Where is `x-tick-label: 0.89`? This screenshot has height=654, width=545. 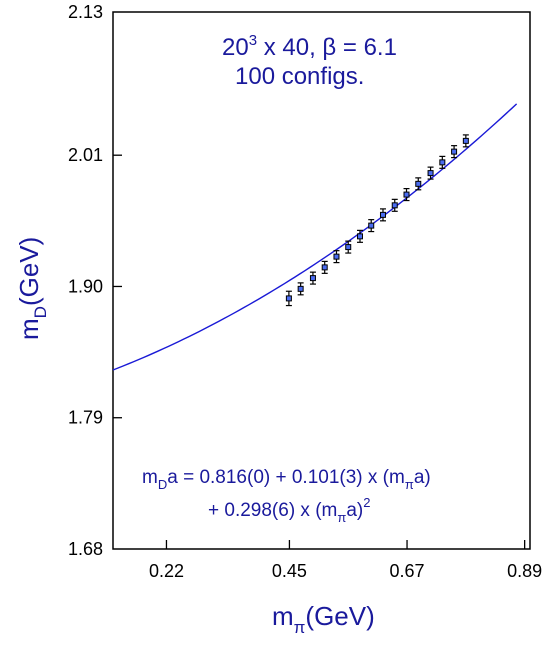
x-tick-label: 0.89 is located at coordinates (524, 571).